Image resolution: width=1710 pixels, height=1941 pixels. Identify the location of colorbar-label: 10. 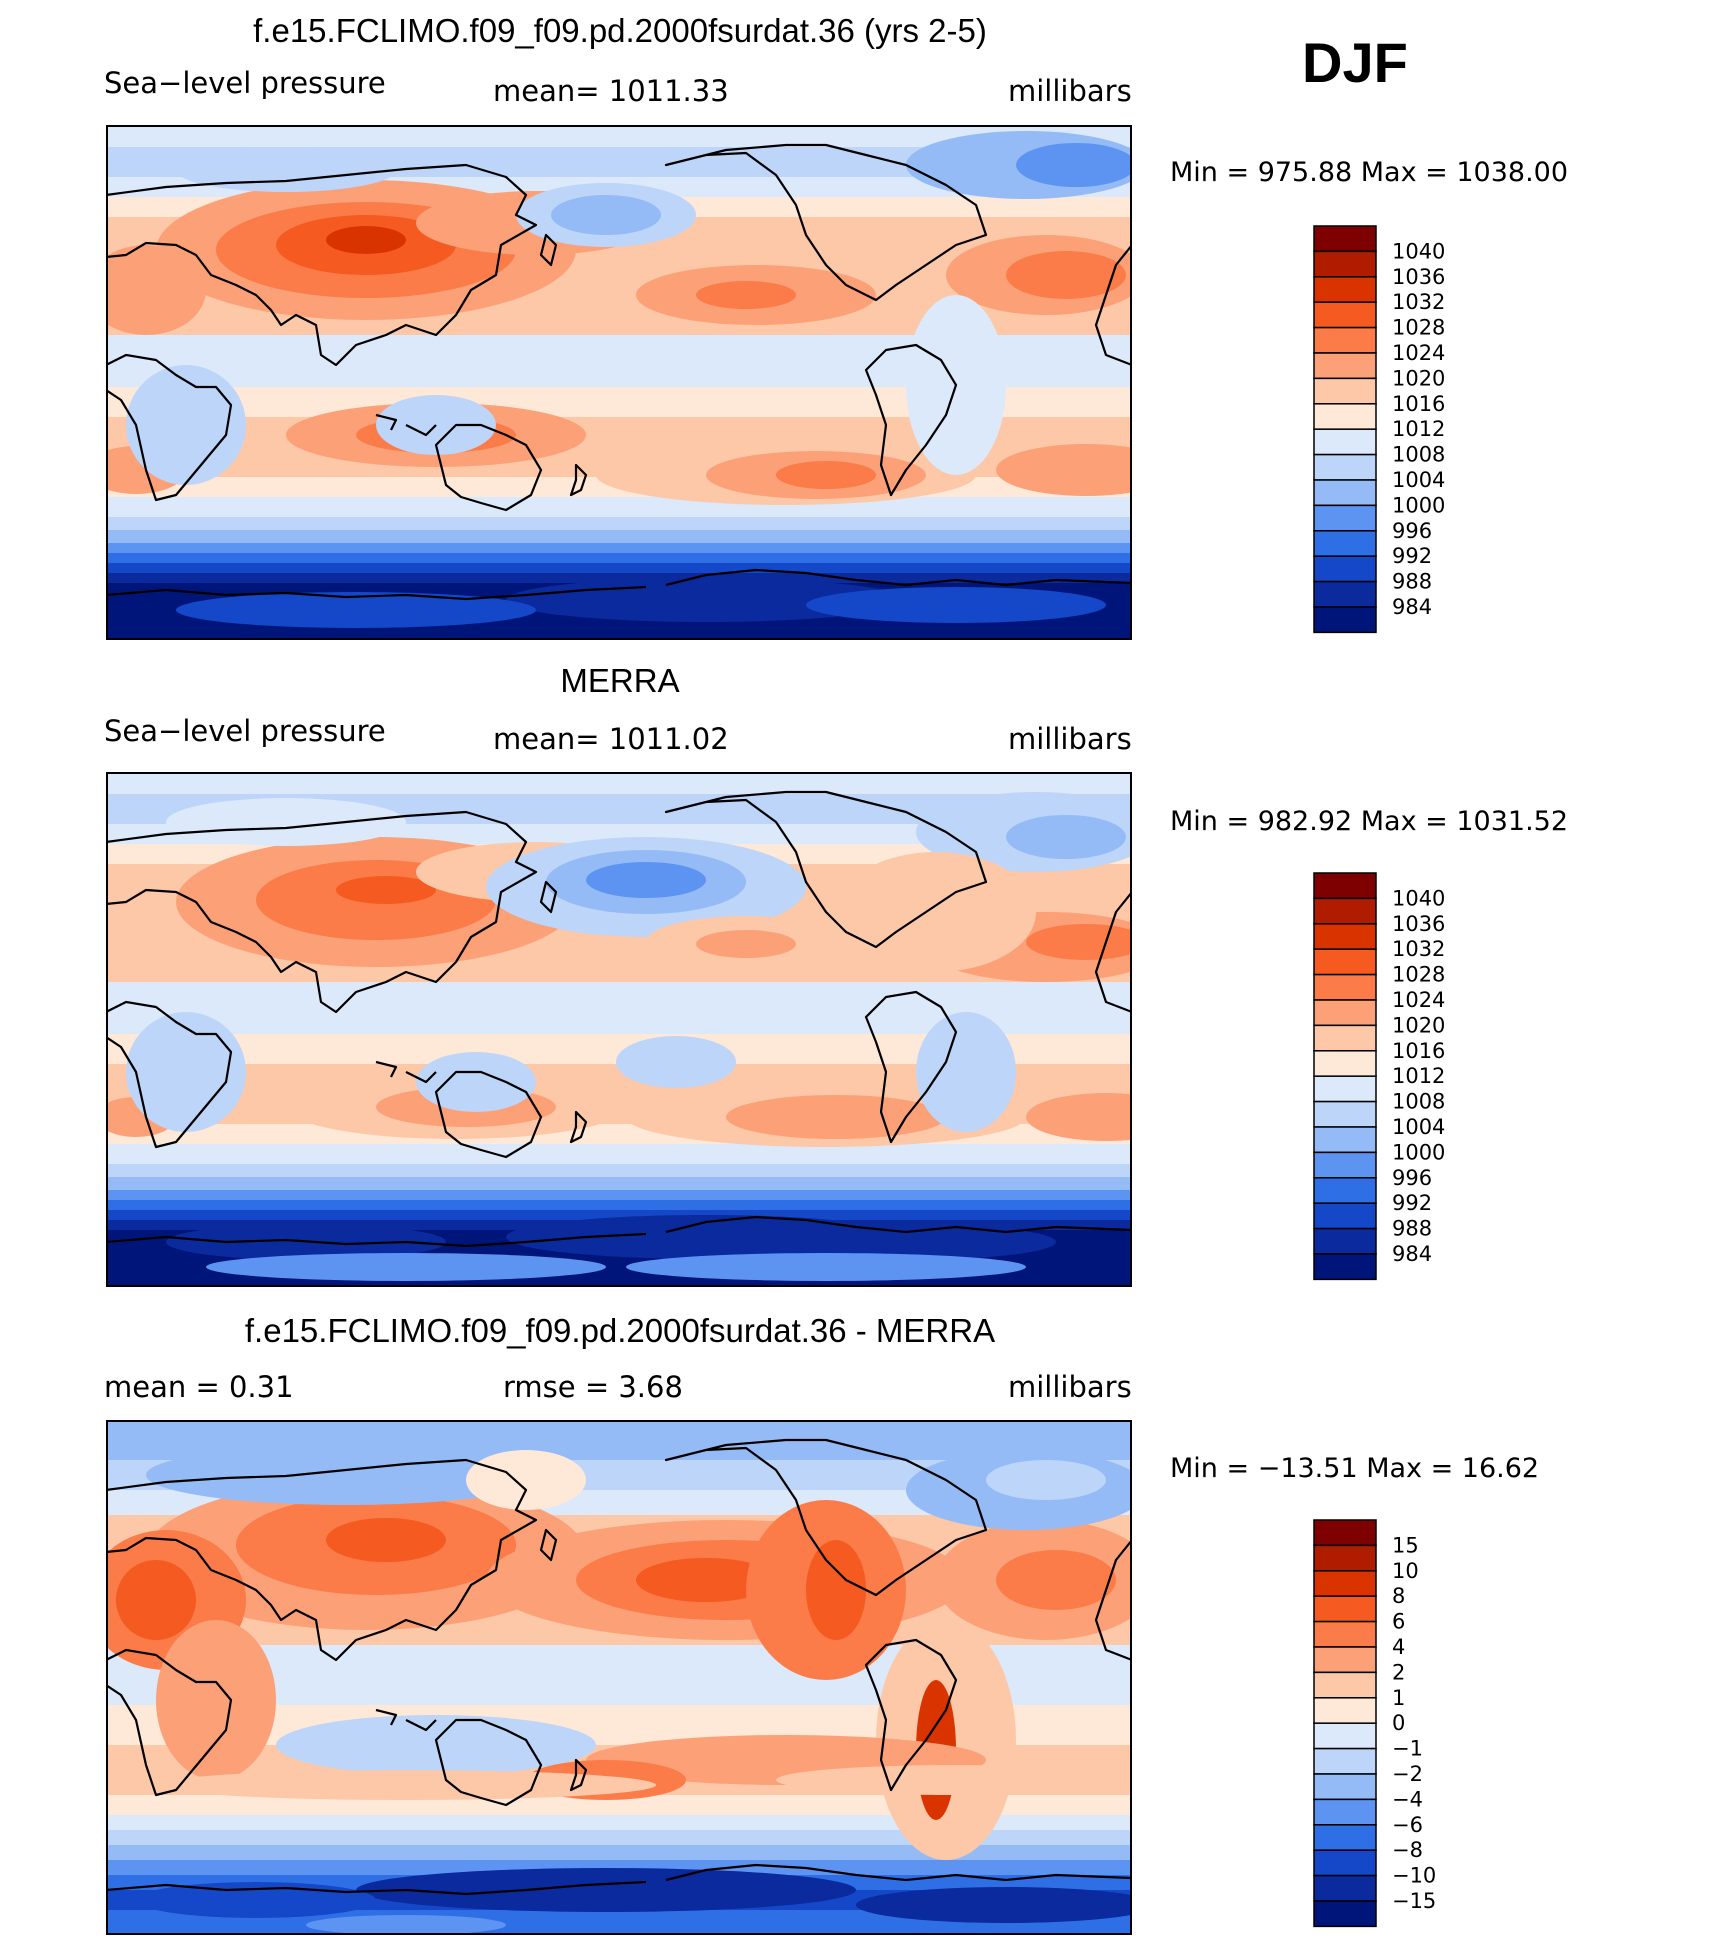
(1405, 1571).